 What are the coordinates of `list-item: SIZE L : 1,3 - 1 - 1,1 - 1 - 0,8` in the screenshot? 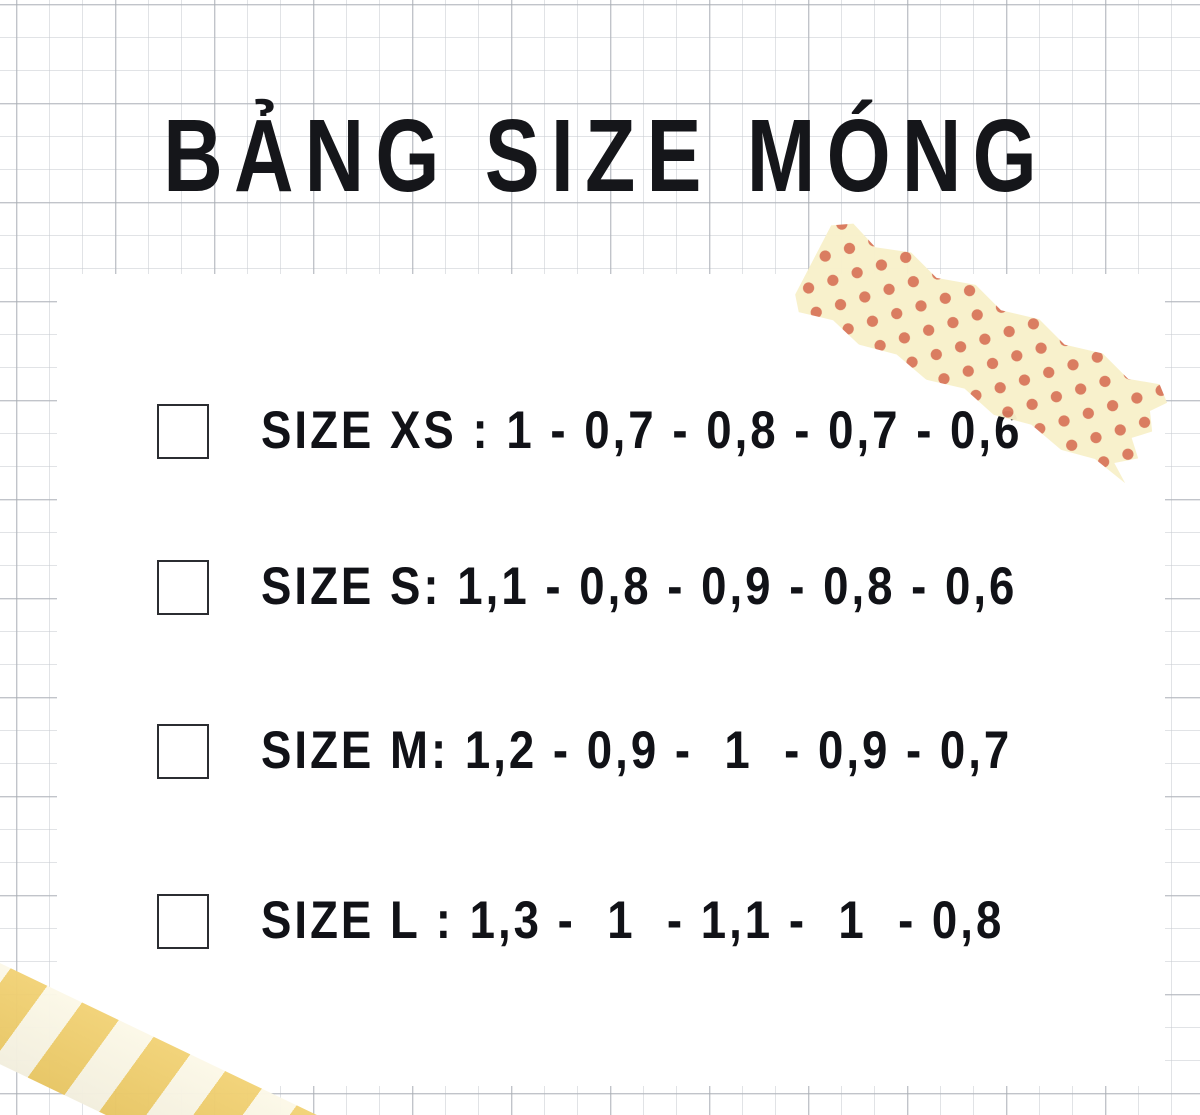 It's located at (641, 921).